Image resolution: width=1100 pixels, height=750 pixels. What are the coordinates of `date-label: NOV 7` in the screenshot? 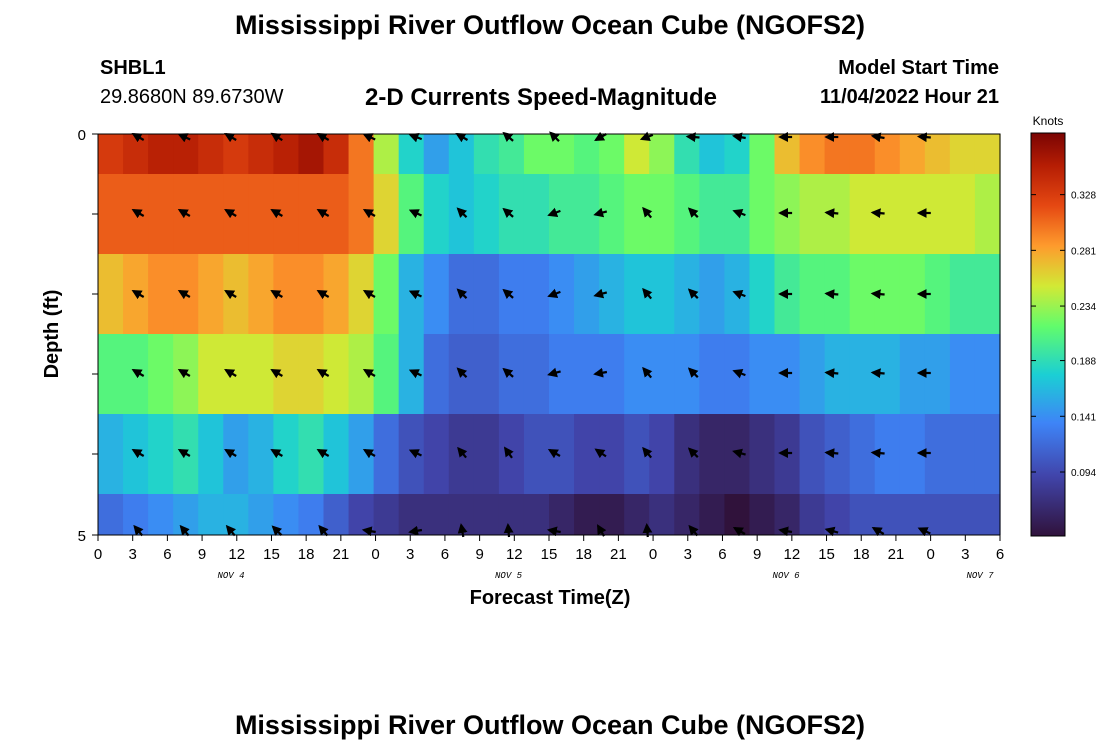 It's located at (980, 576).